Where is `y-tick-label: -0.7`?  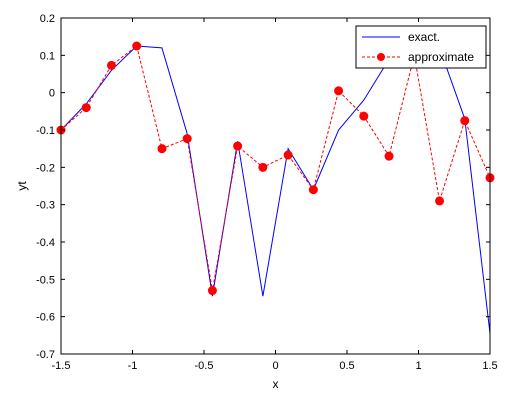 y-tick-label: -0.7 is located at coordinates (45, 355).